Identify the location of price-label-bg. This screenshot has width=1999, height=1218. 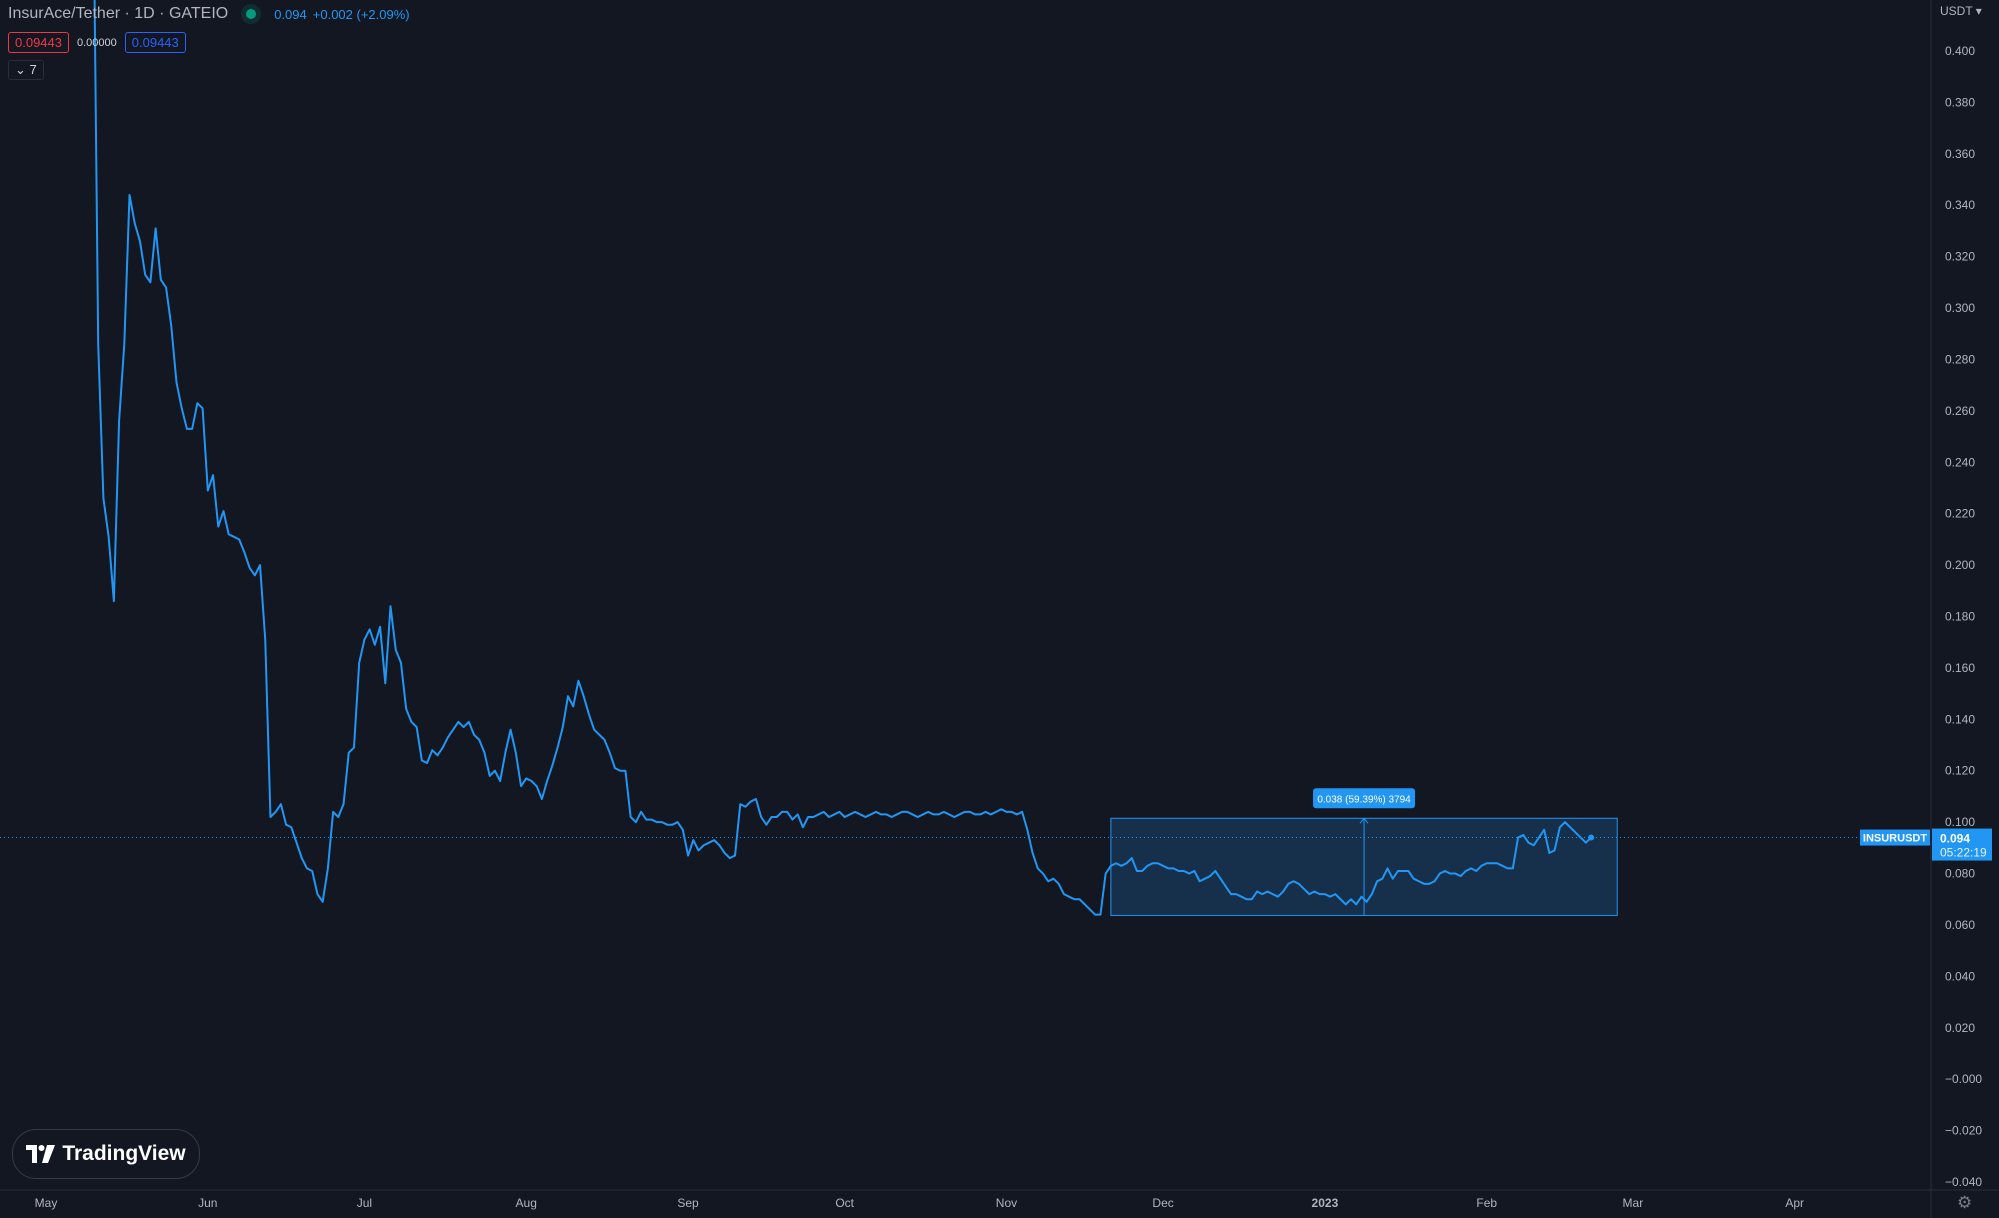
(1962, 844).